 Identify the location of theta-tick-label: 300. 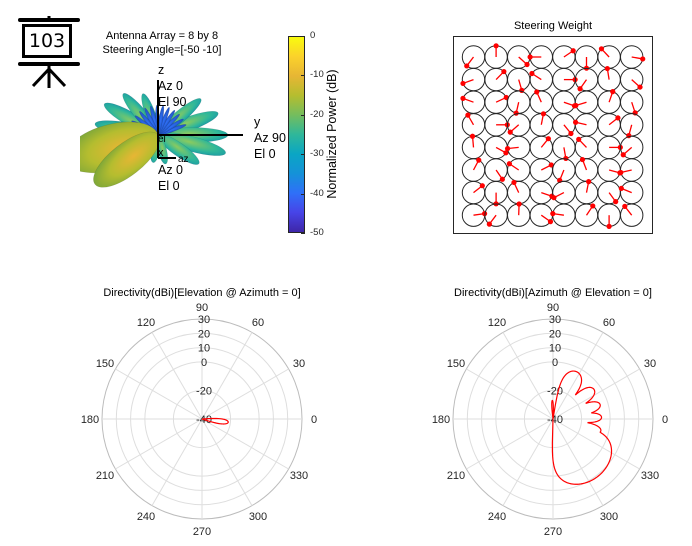
(609, 517).